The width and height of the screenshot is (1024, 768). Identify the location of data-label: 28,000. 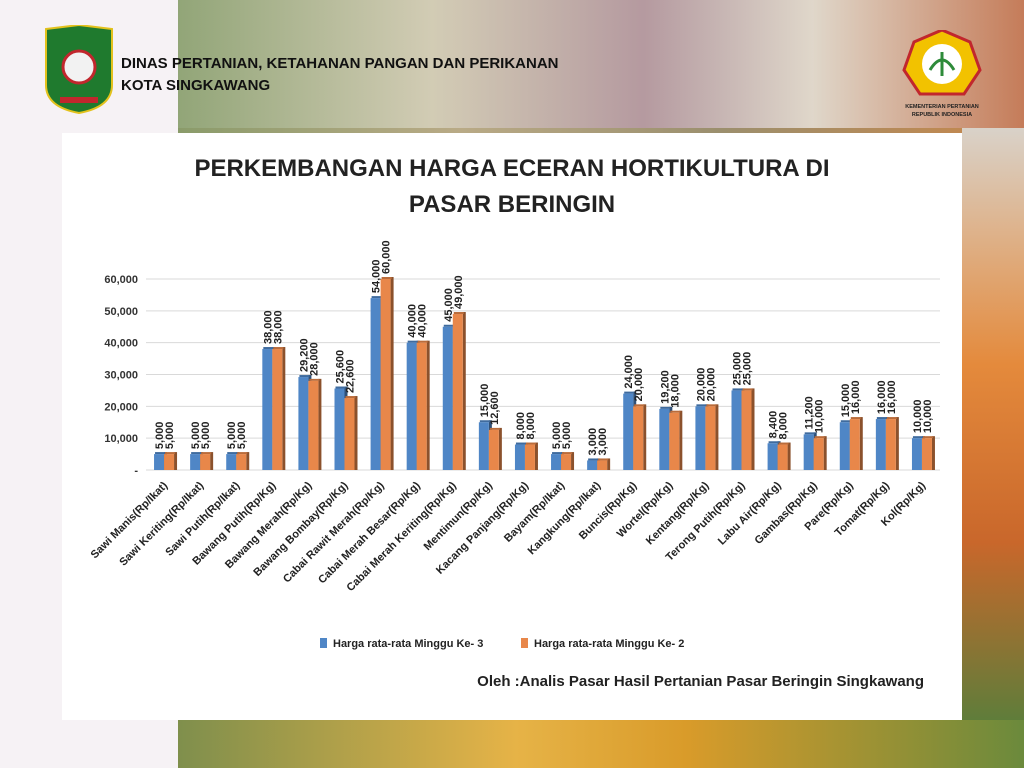
(314, 359).